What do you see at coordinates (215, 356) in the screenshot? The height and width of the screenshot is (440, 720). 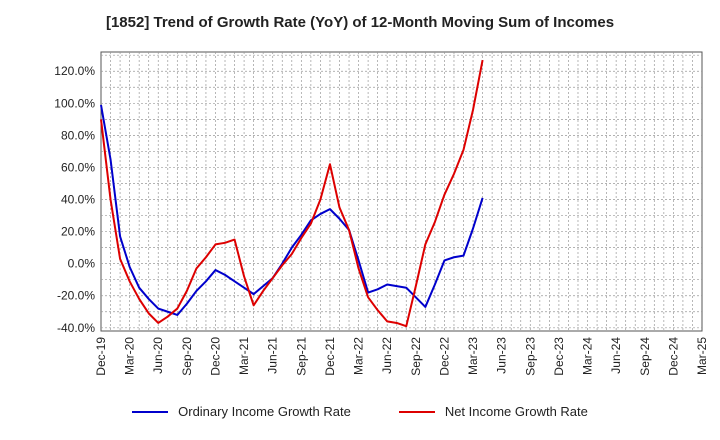 I see `x-tick-label: Dec-20` at bounding box center [215, 356].